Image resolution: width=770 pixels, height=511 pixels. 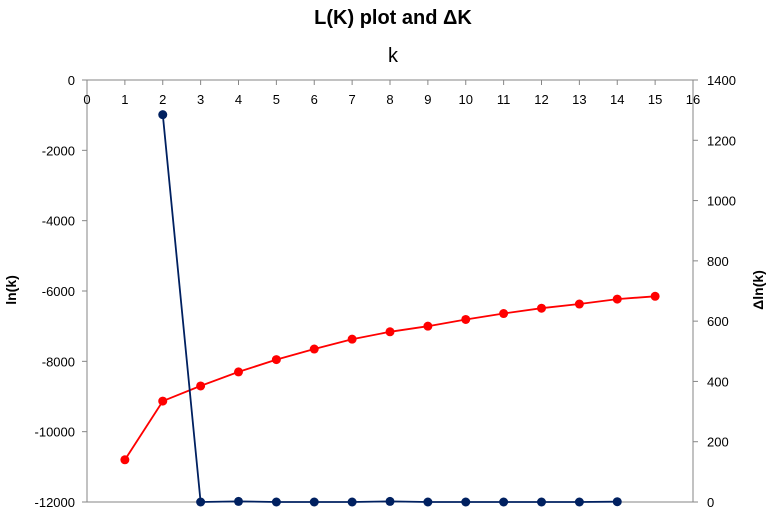 I want to click on x-tick-label: 6, so click(x=314, y=99).